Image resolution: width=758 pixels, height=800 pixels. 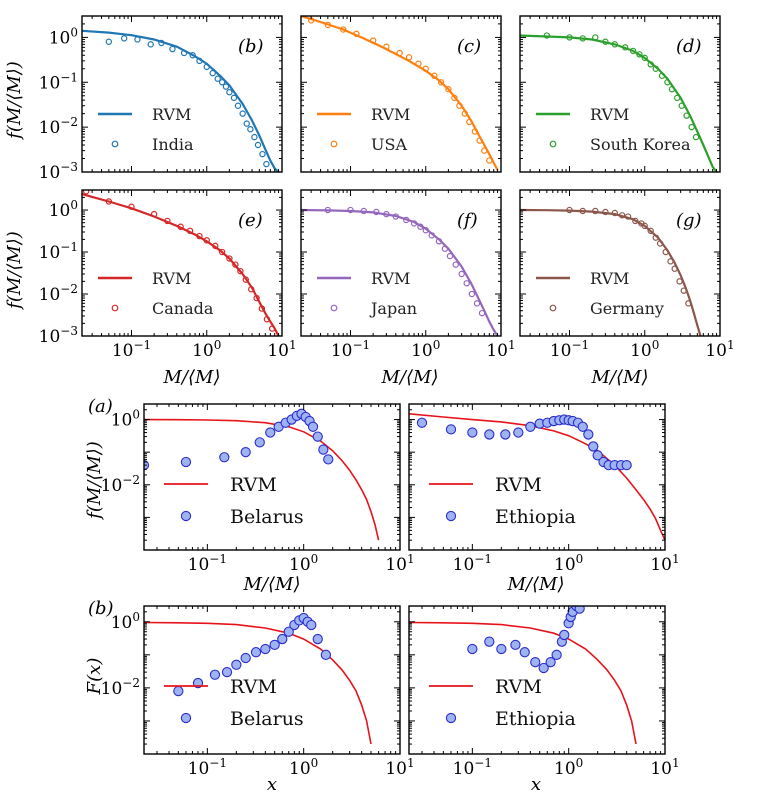 I want to click on y-axis-label-a: f(M/⟨M⟩), so click(x=94, y=481).